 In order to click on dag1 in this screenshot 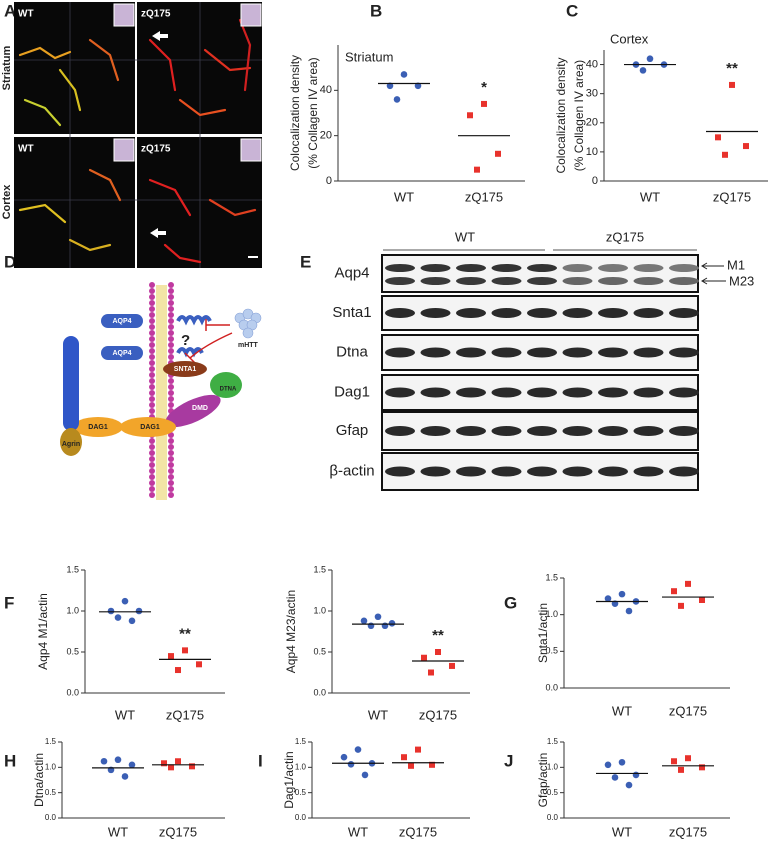, I will do `click(98, 427)`.